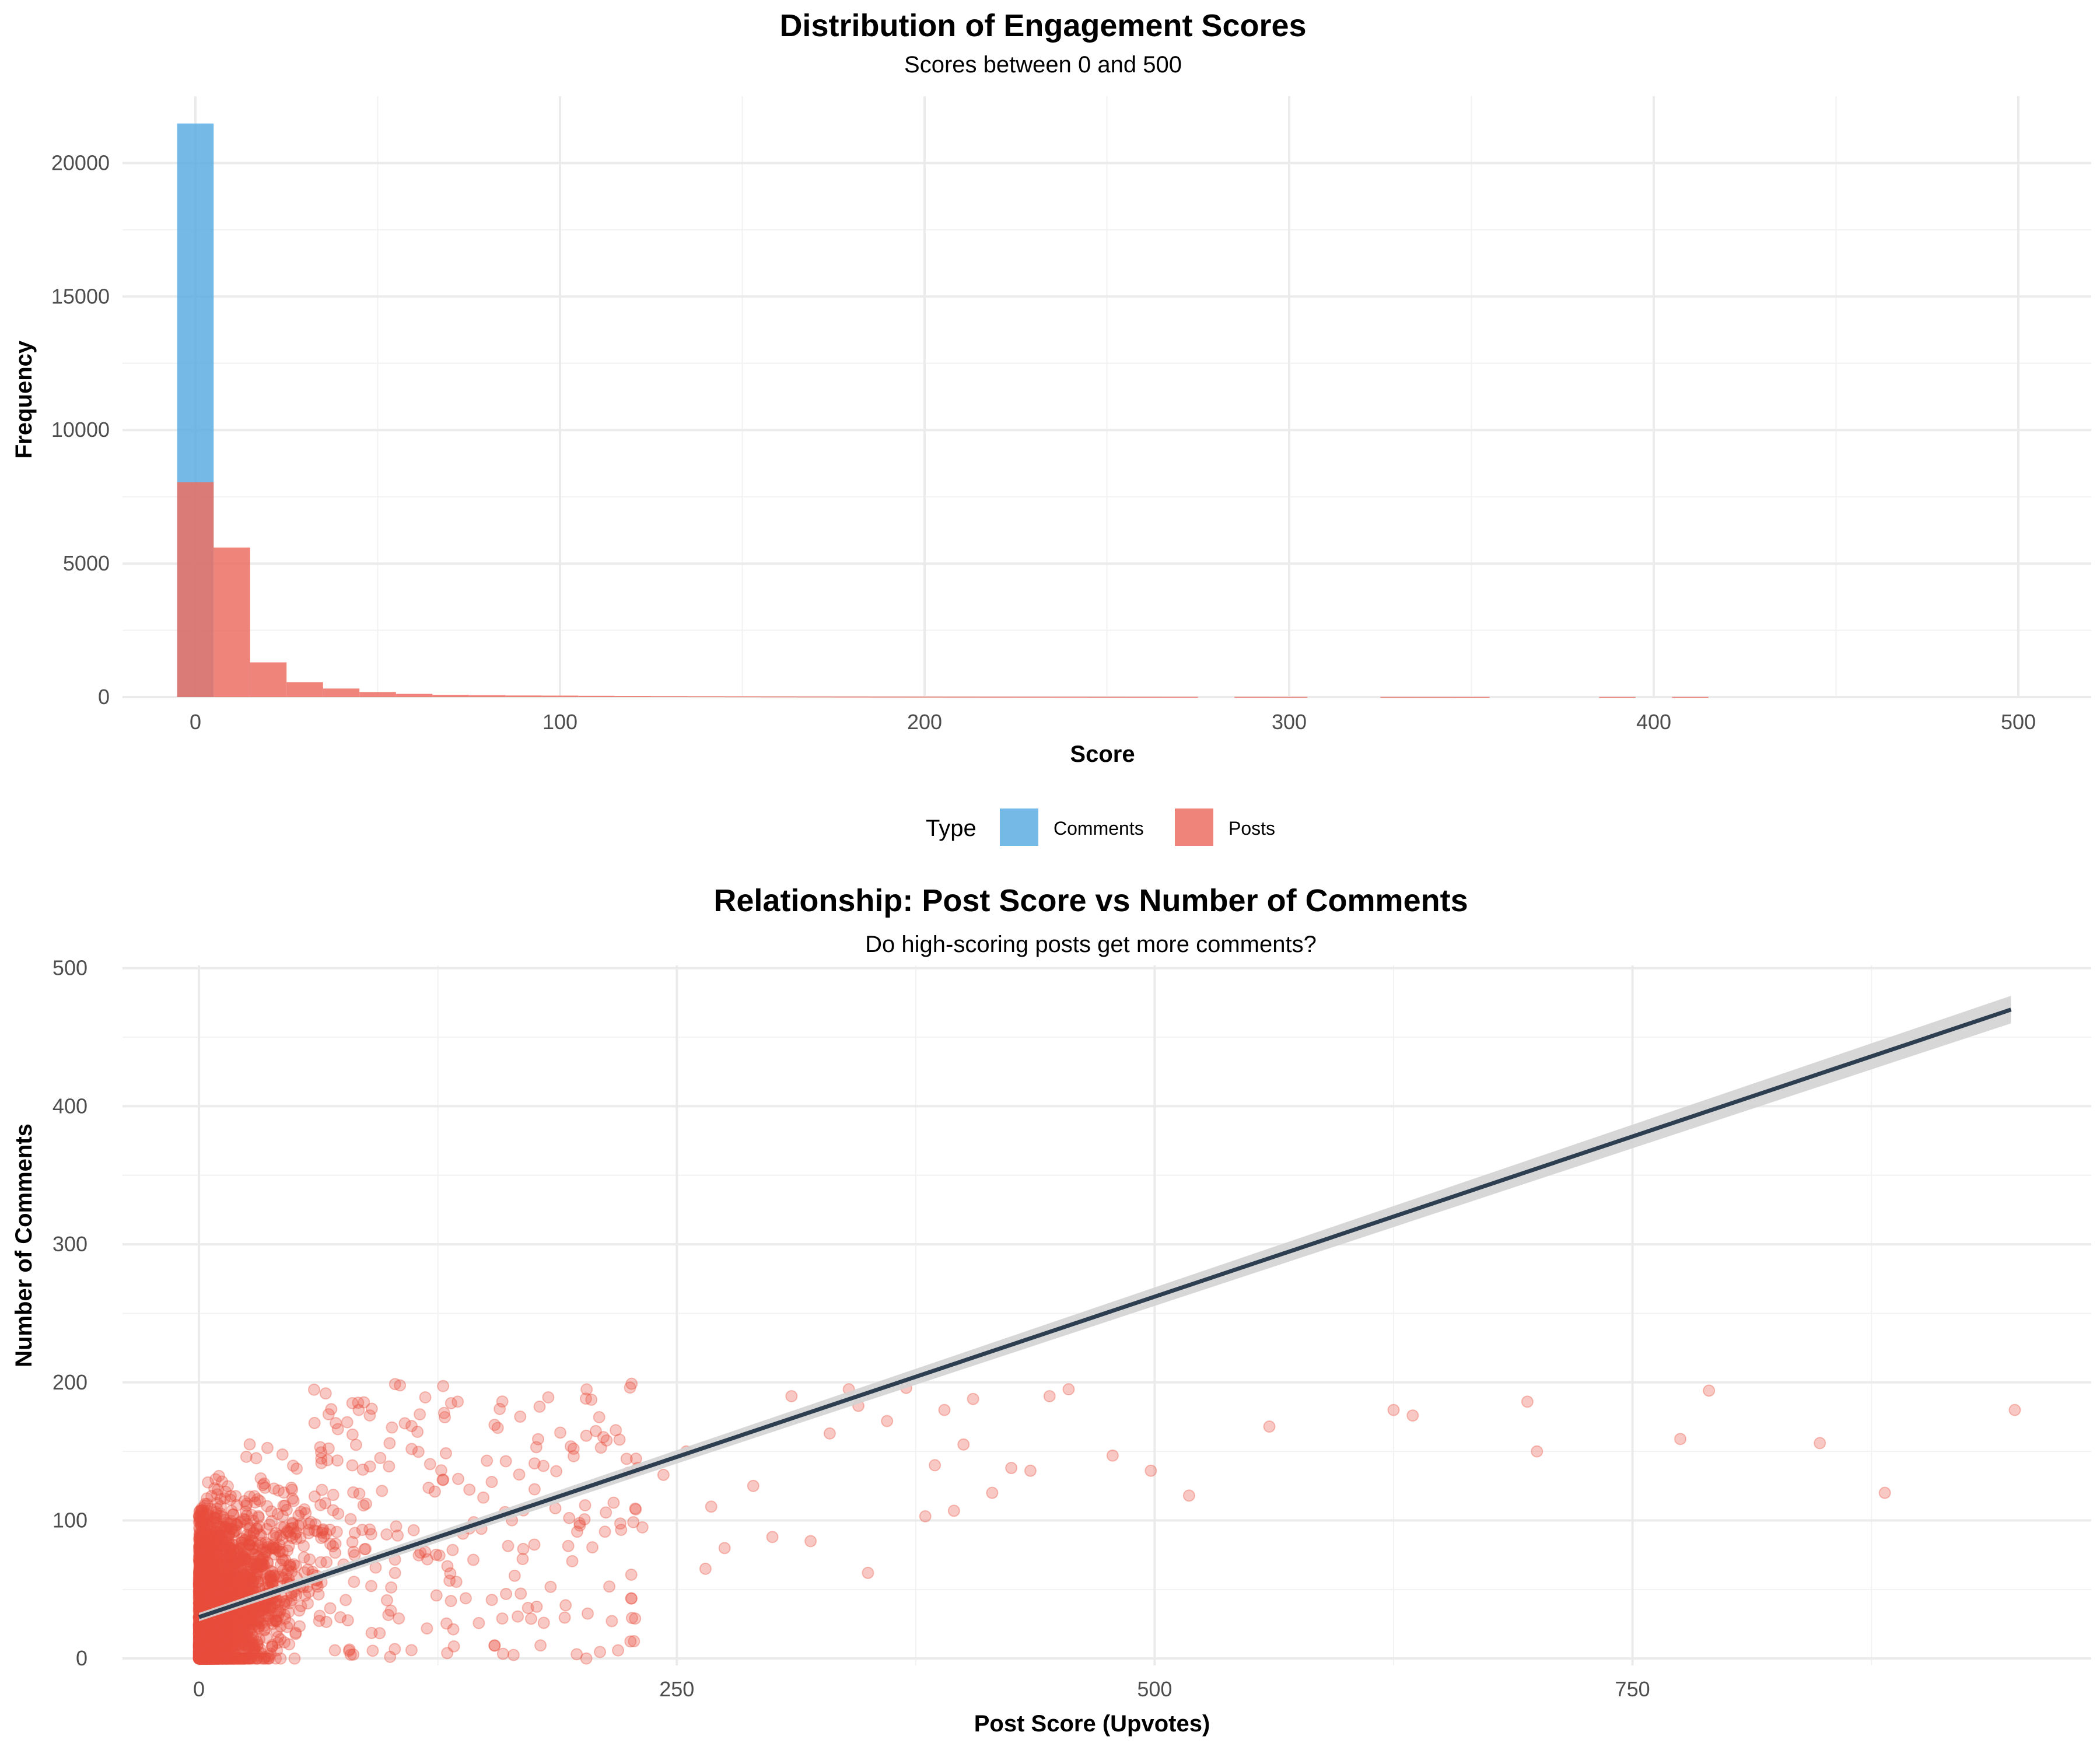  Describe the element at coordinates (2018, 722) in the screenshot. I see `x-tick-label: 500` at that location.